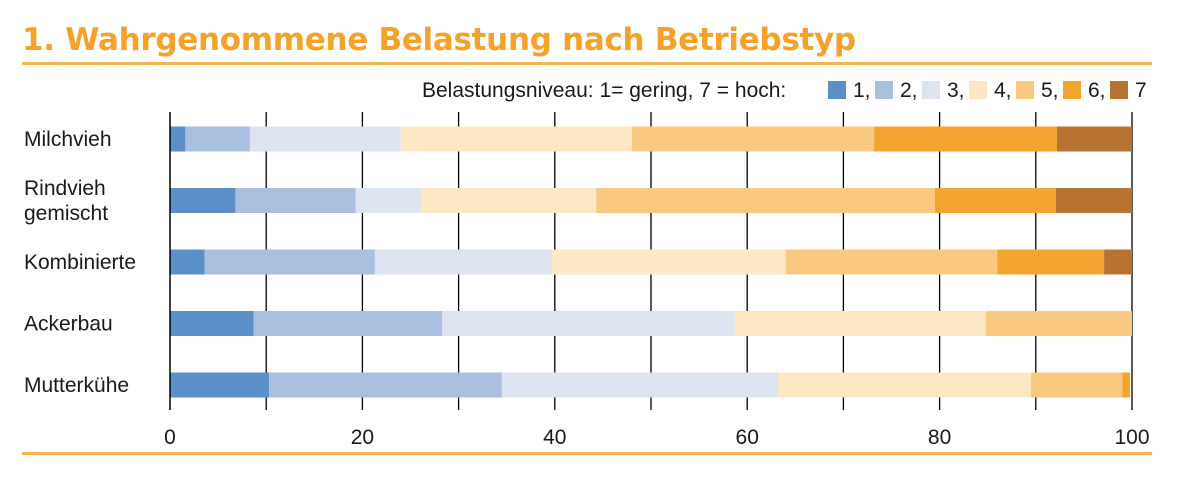 The height and width of the screenshot is (489, 1200). What do you see at coordinates (587, 63) in the screenshot?
I see `title-underline` at bounding box center [587, 63].